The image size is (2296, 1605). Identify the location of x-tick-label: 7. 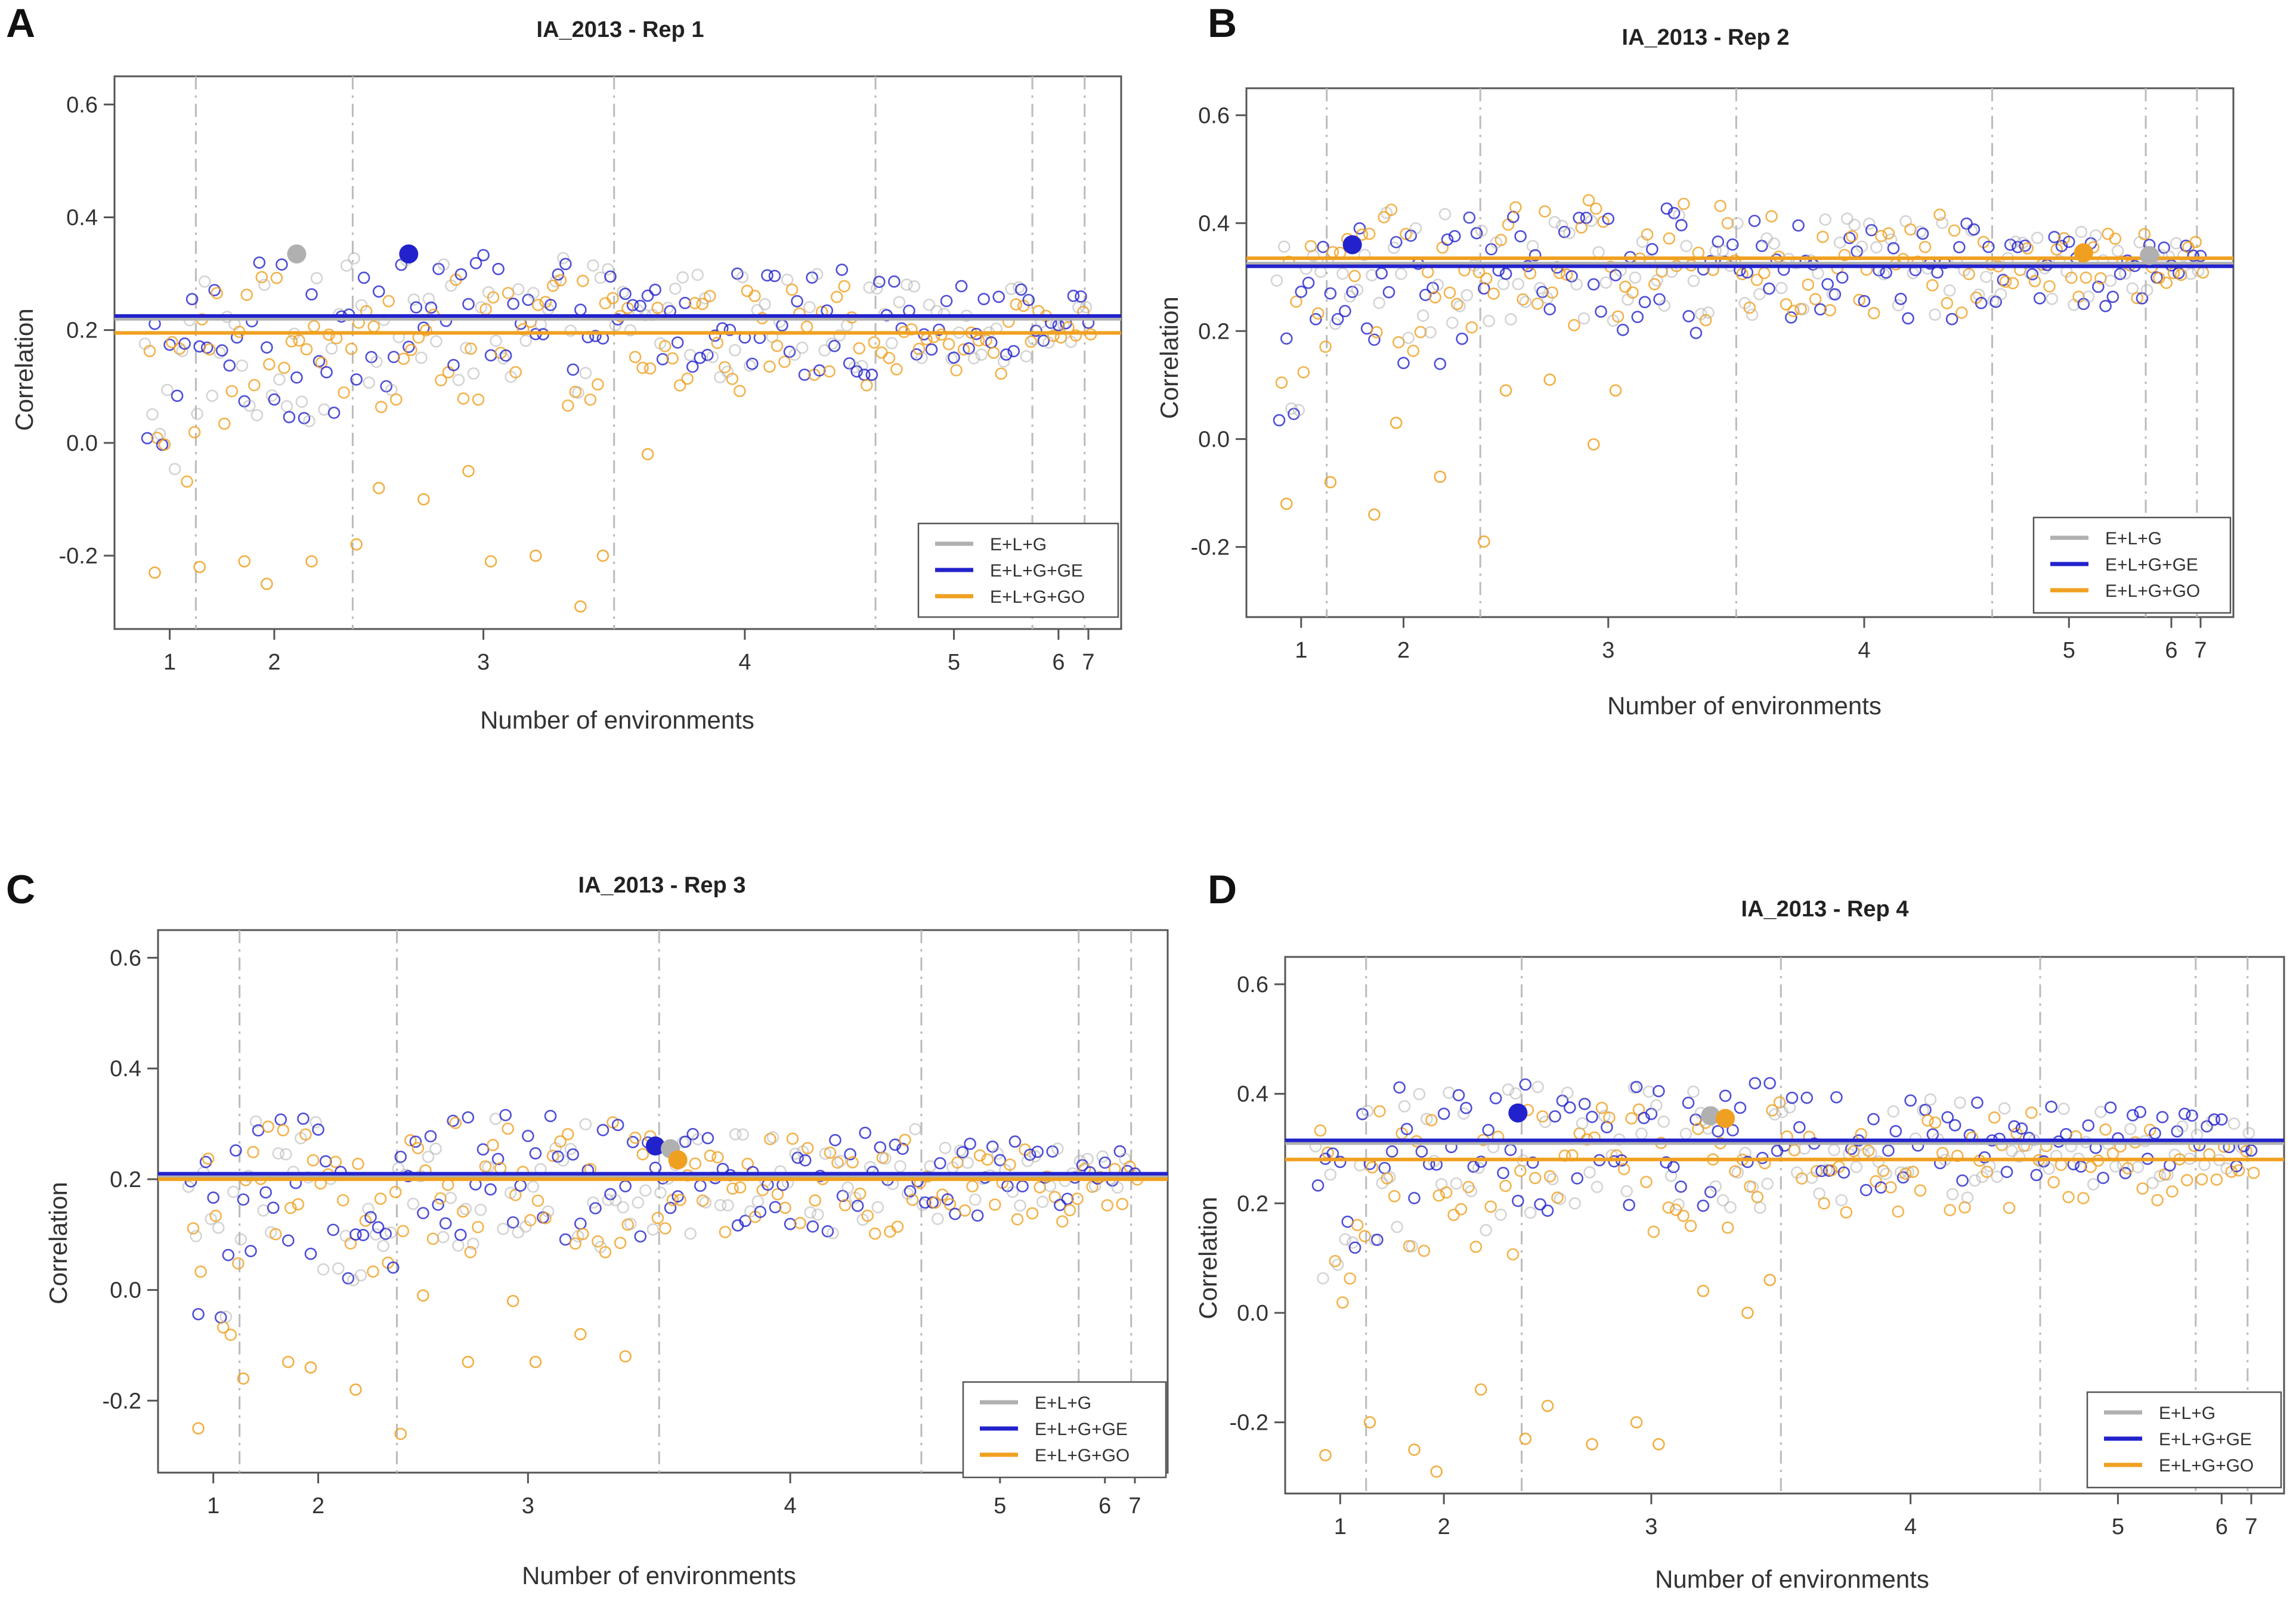
(1088, 662).